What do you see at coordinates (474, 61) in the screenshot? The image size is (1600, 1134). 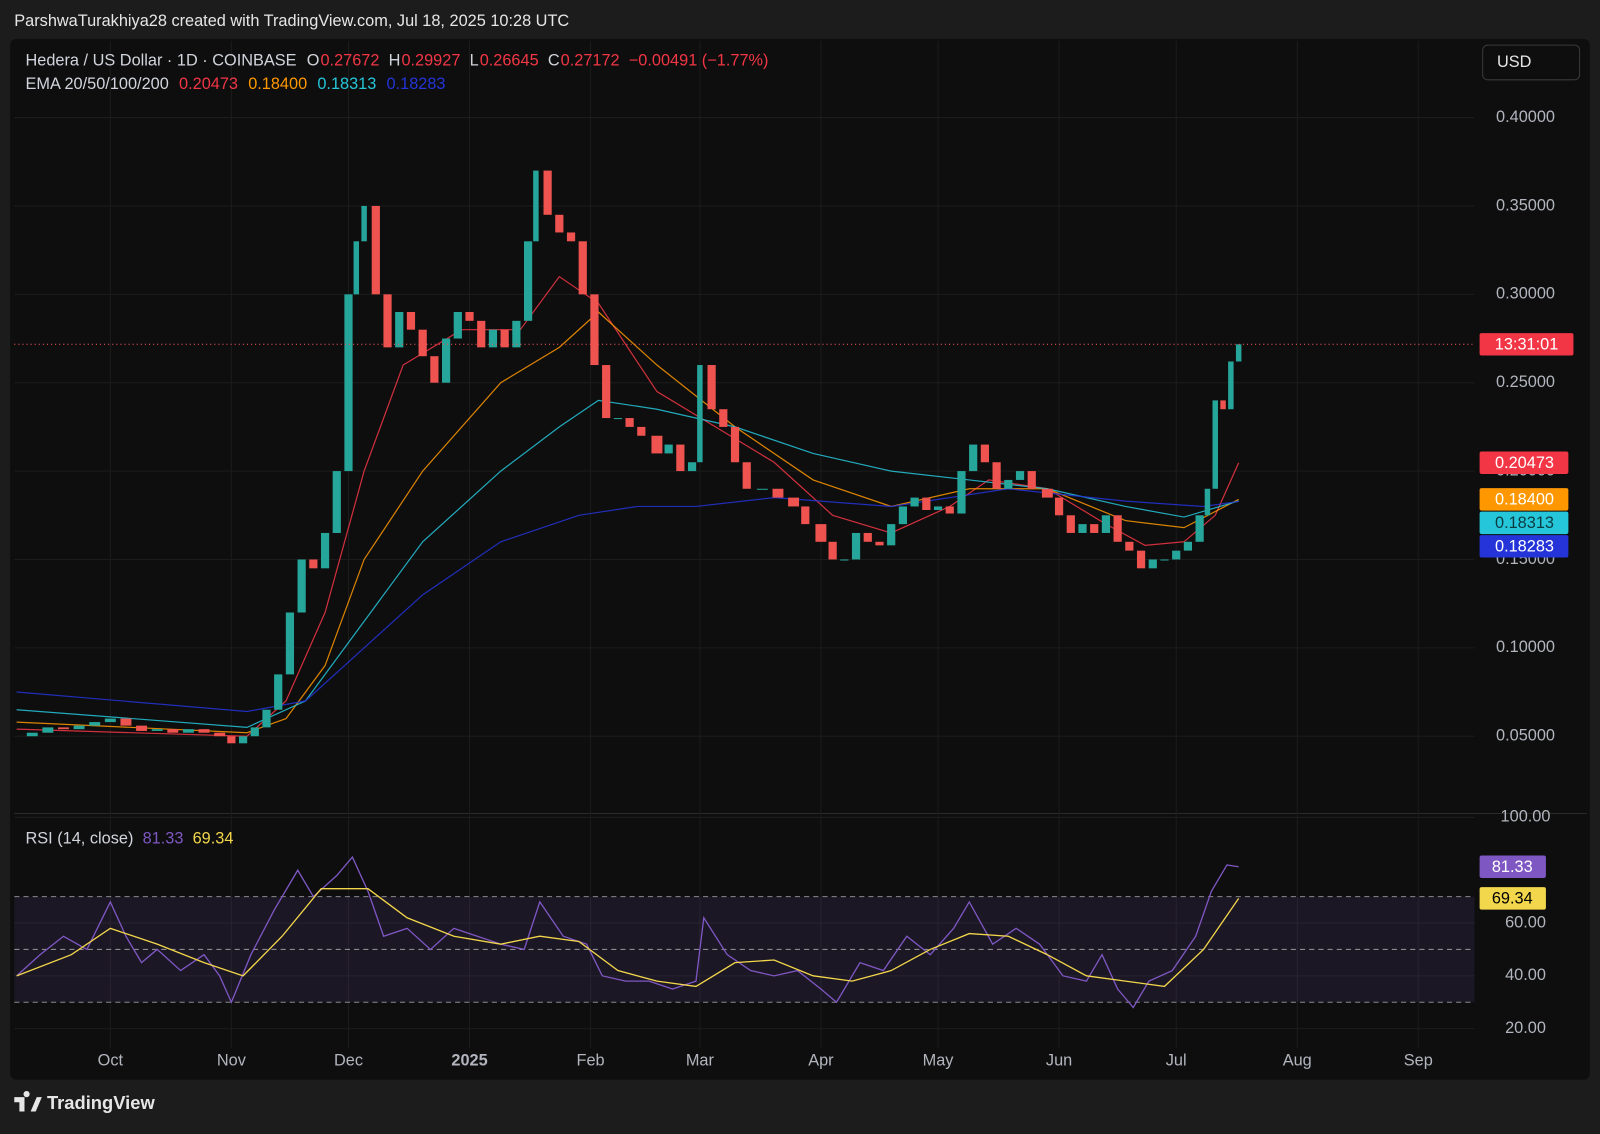 I see `legend-text: L` at bounding box center [474, 61].